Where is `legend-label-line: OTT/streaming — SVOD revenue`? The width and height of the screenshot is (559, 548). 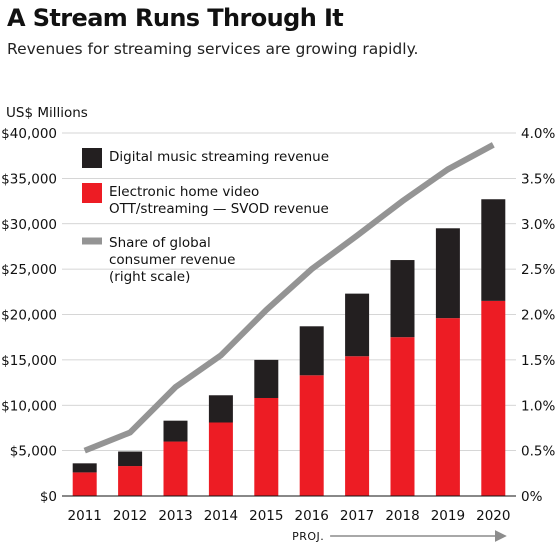 legend-label-line: OTT/streaming — SVOD revenue is located at coordinates (219, 209).